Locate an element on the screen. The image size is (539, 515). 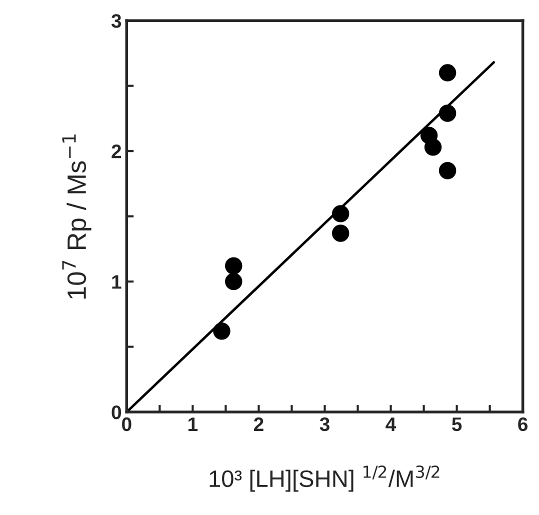
x-tick-label: 2 is located at coordinates (259, 424).